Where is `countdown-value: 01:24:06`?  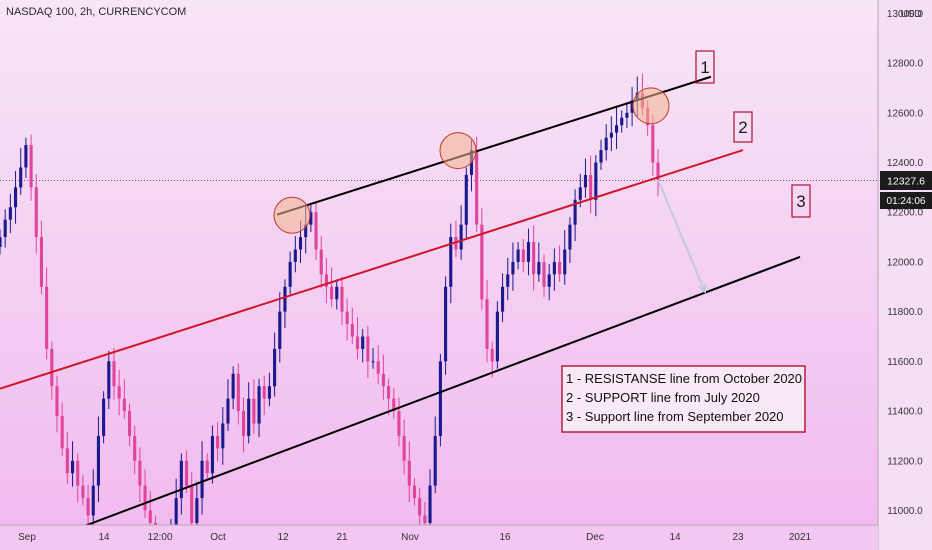 countdown-value: 01:24:06 is located at coordinates (906, 201).